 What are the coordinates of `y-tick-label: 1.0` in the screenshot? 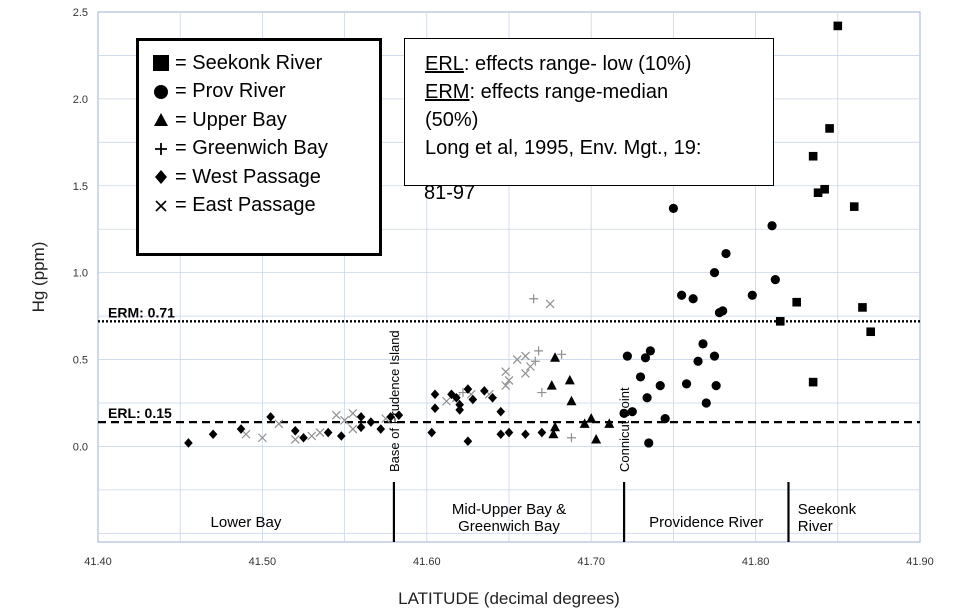 It's located at (80, 274).